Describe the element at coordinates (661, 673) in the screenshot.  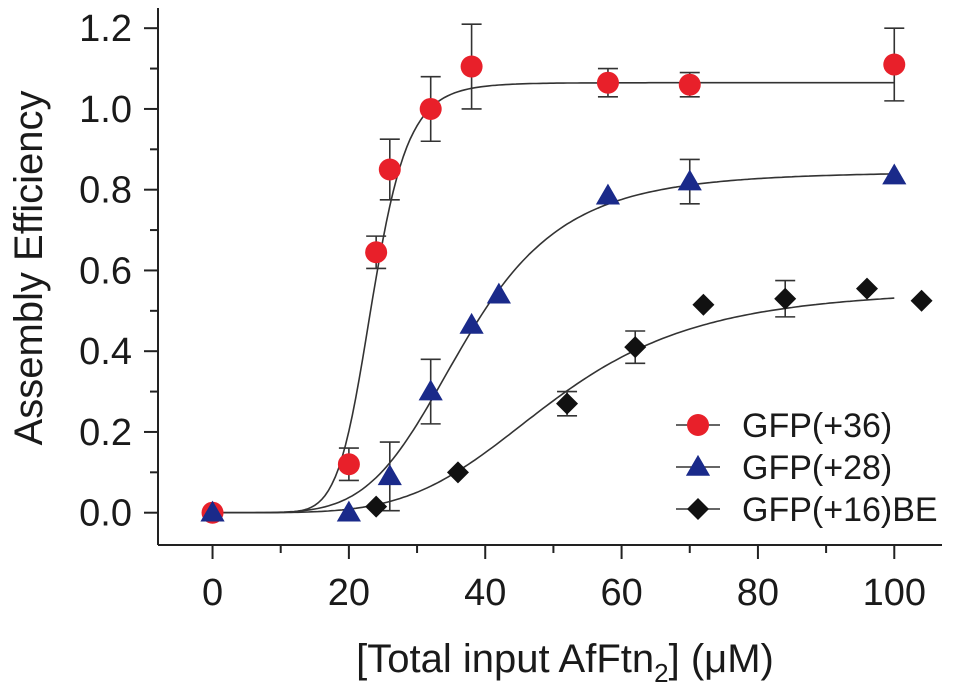
I see `x-axis-label-subscript: 2` at that location.